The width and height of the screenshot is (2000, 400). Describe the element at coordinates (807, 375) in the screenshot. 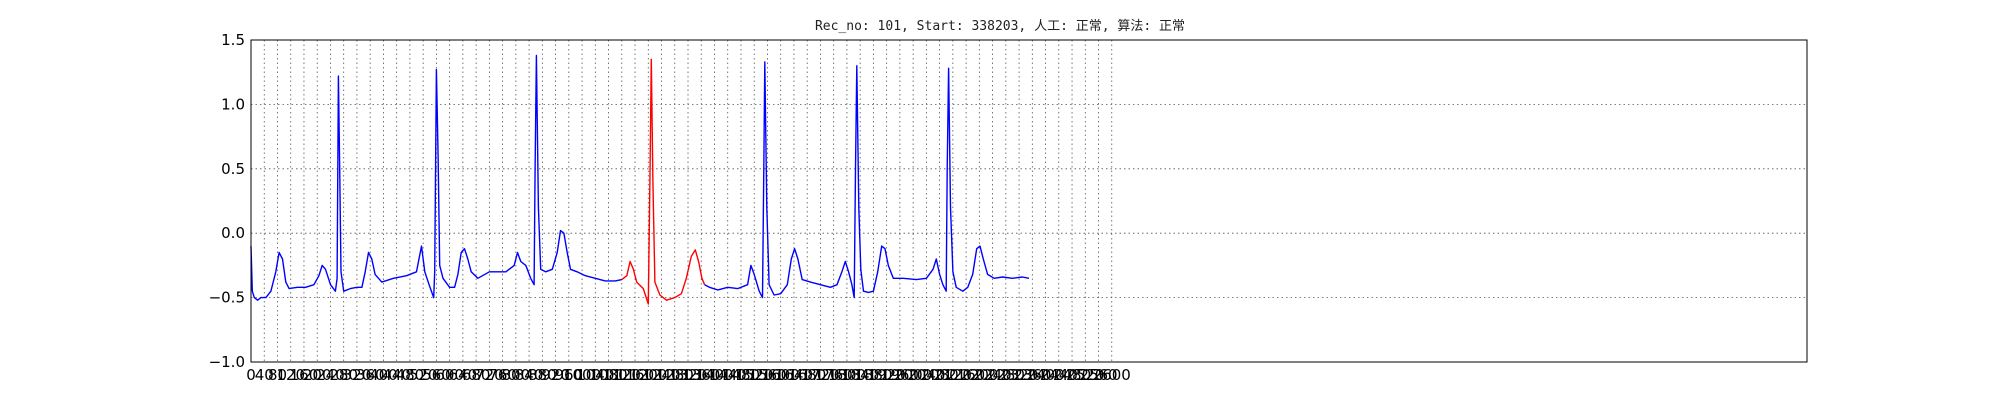

I see `x-tick-label: 1680` at that location.